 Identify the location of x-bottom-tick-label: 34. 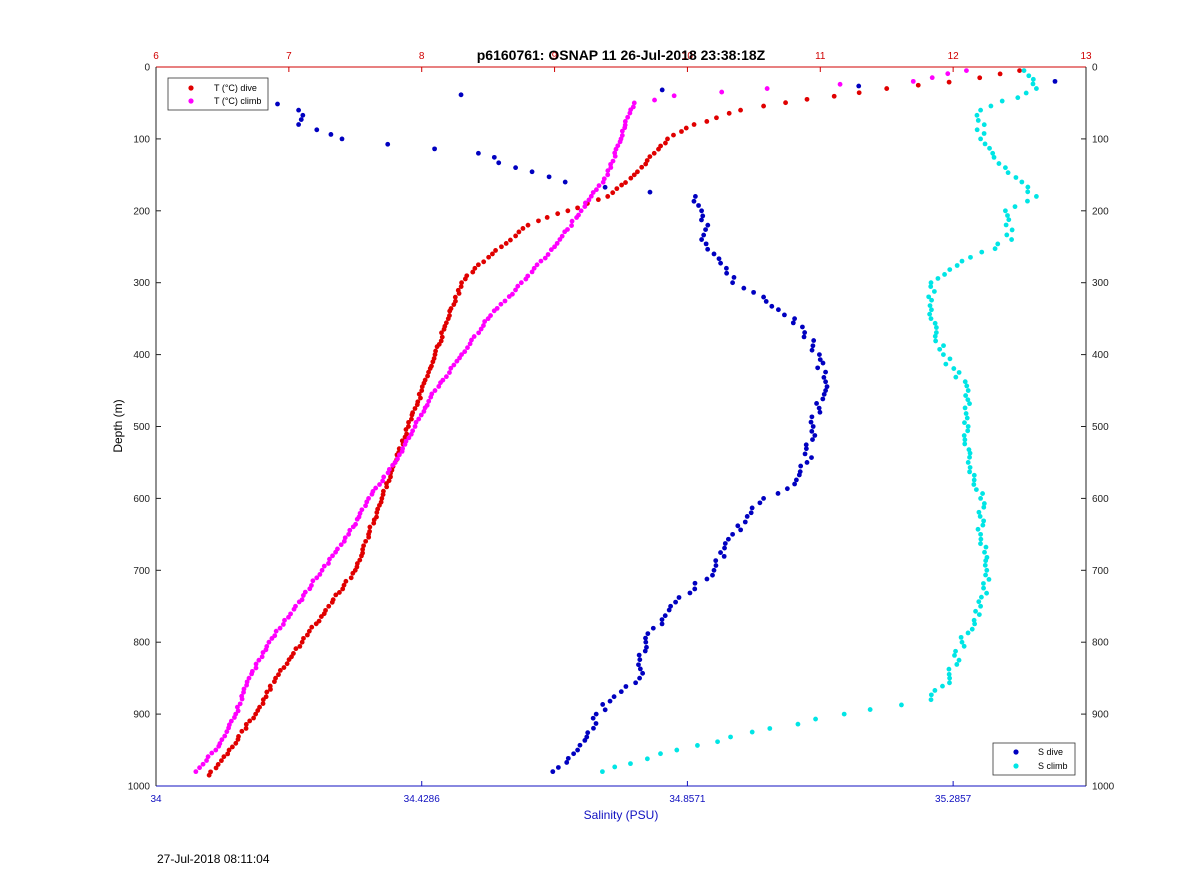
(156, 799).